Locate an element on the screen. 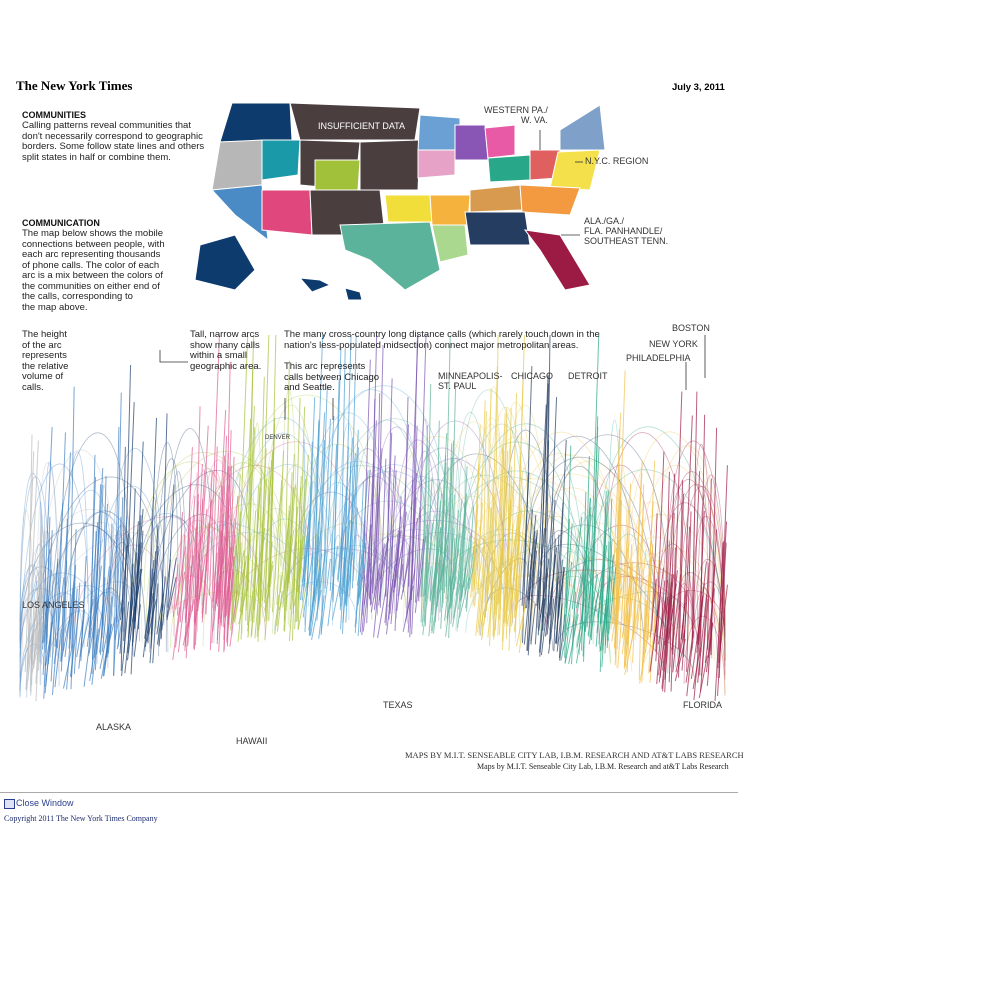  text-line: the map above. is located at coordinates (55, 307).